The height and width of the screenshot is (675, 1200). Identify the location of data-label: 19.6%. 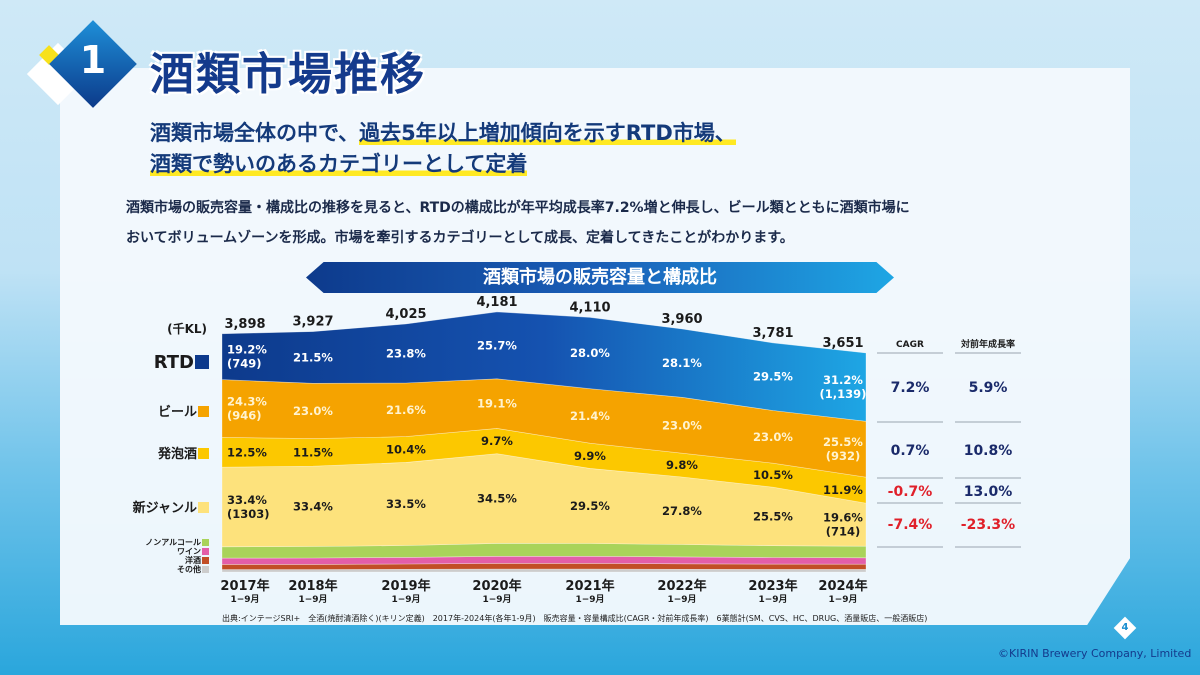
(843, 518).